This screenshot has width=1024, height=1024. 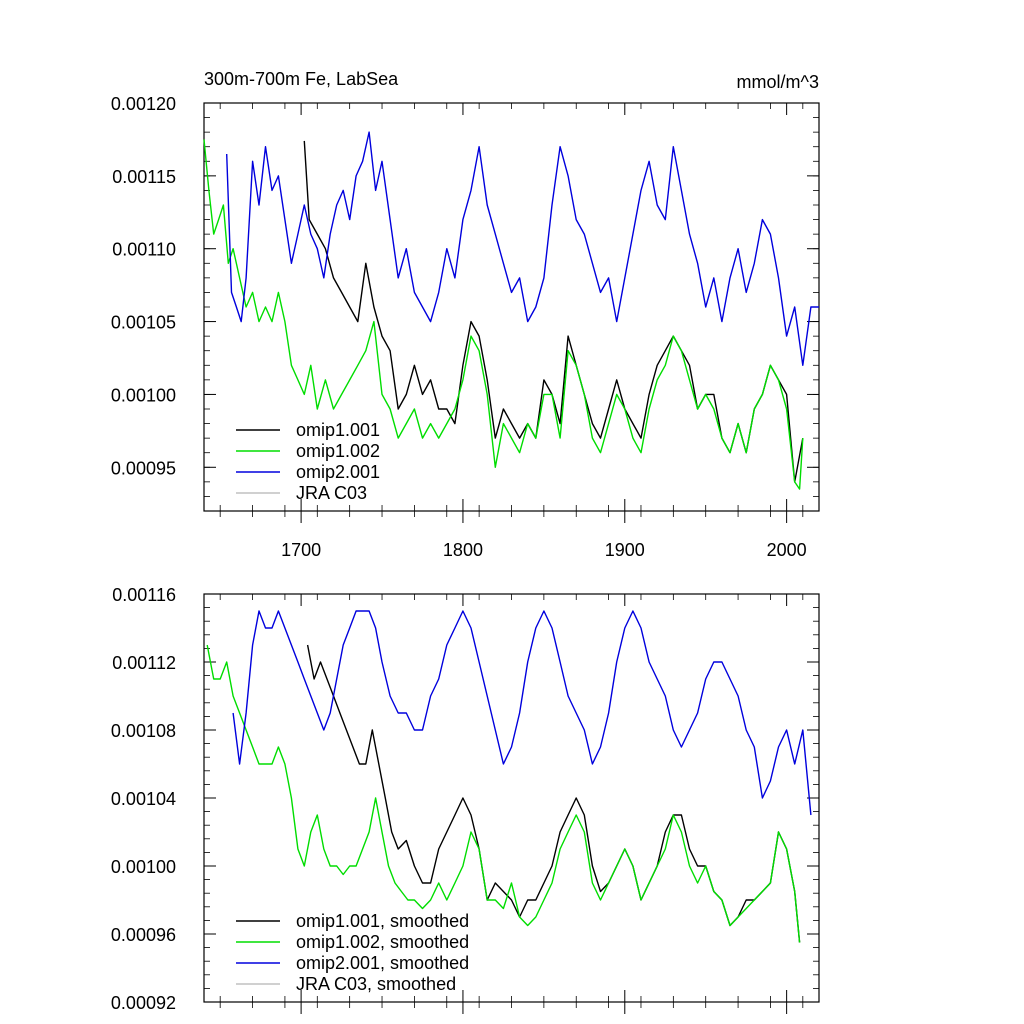 What do you see at coordinates (144, 663) in the screenshot?
I see `y-tick-label: 0.00112` at bounding box center [144, 663].